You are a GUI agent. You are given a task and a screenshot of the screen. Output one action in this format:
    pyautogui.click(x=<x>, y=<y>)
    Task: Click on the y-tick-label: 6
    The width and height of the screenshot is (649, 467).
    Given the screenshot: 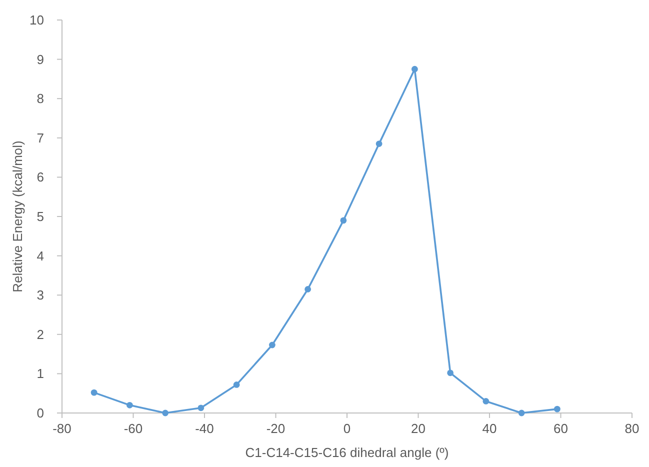 What is the action you would take?
    pyautogui.click(x=40, y=177)
    